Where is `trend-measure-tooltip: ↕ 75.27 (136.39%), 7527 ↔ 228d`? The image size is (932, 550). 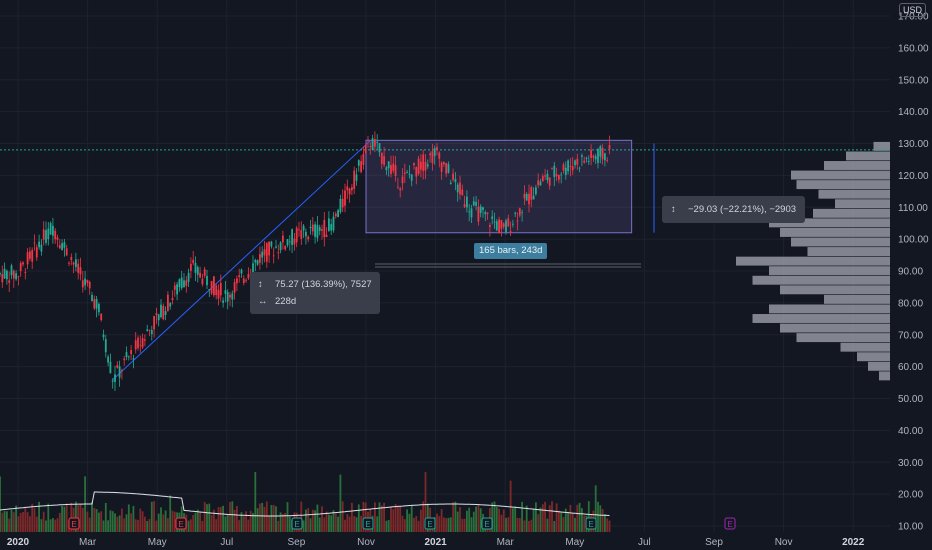
trend-measure-tooltip: ↕ 75.27 (136.39%), 7527 ↔ 228d is located at coordinates (315, 293).